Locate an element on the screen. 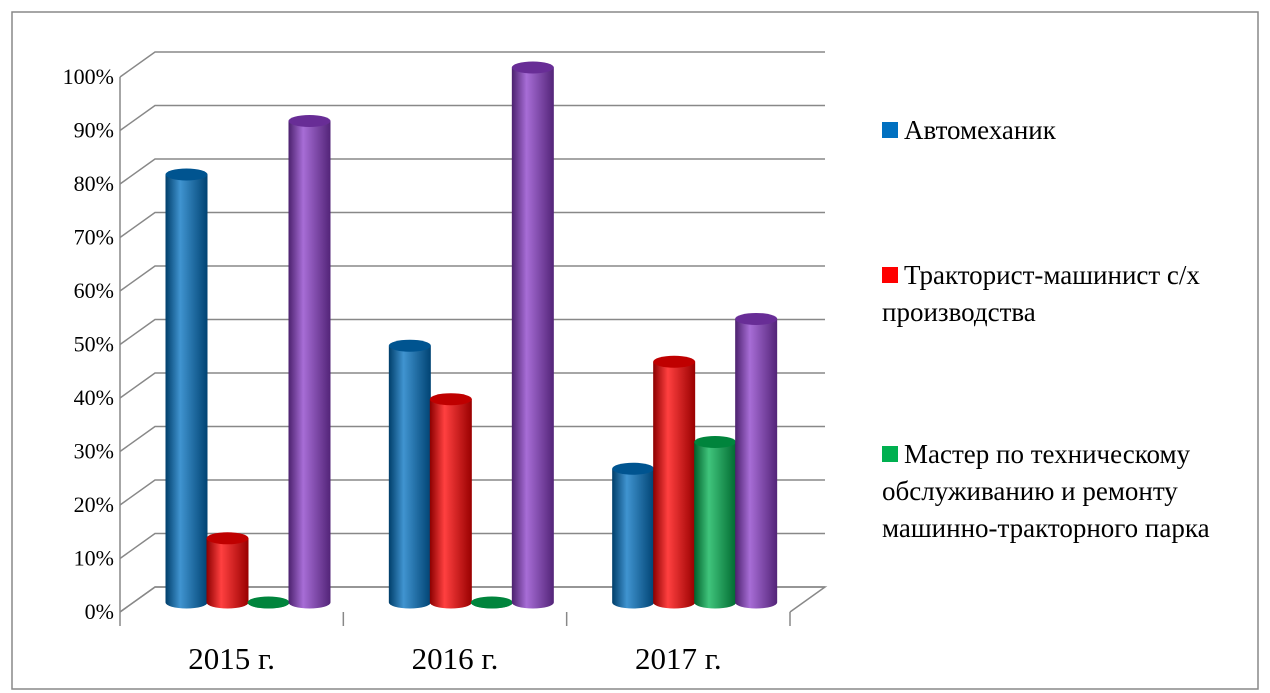  x-tick-label: 2017 г. is located at coordinates (678, 658).